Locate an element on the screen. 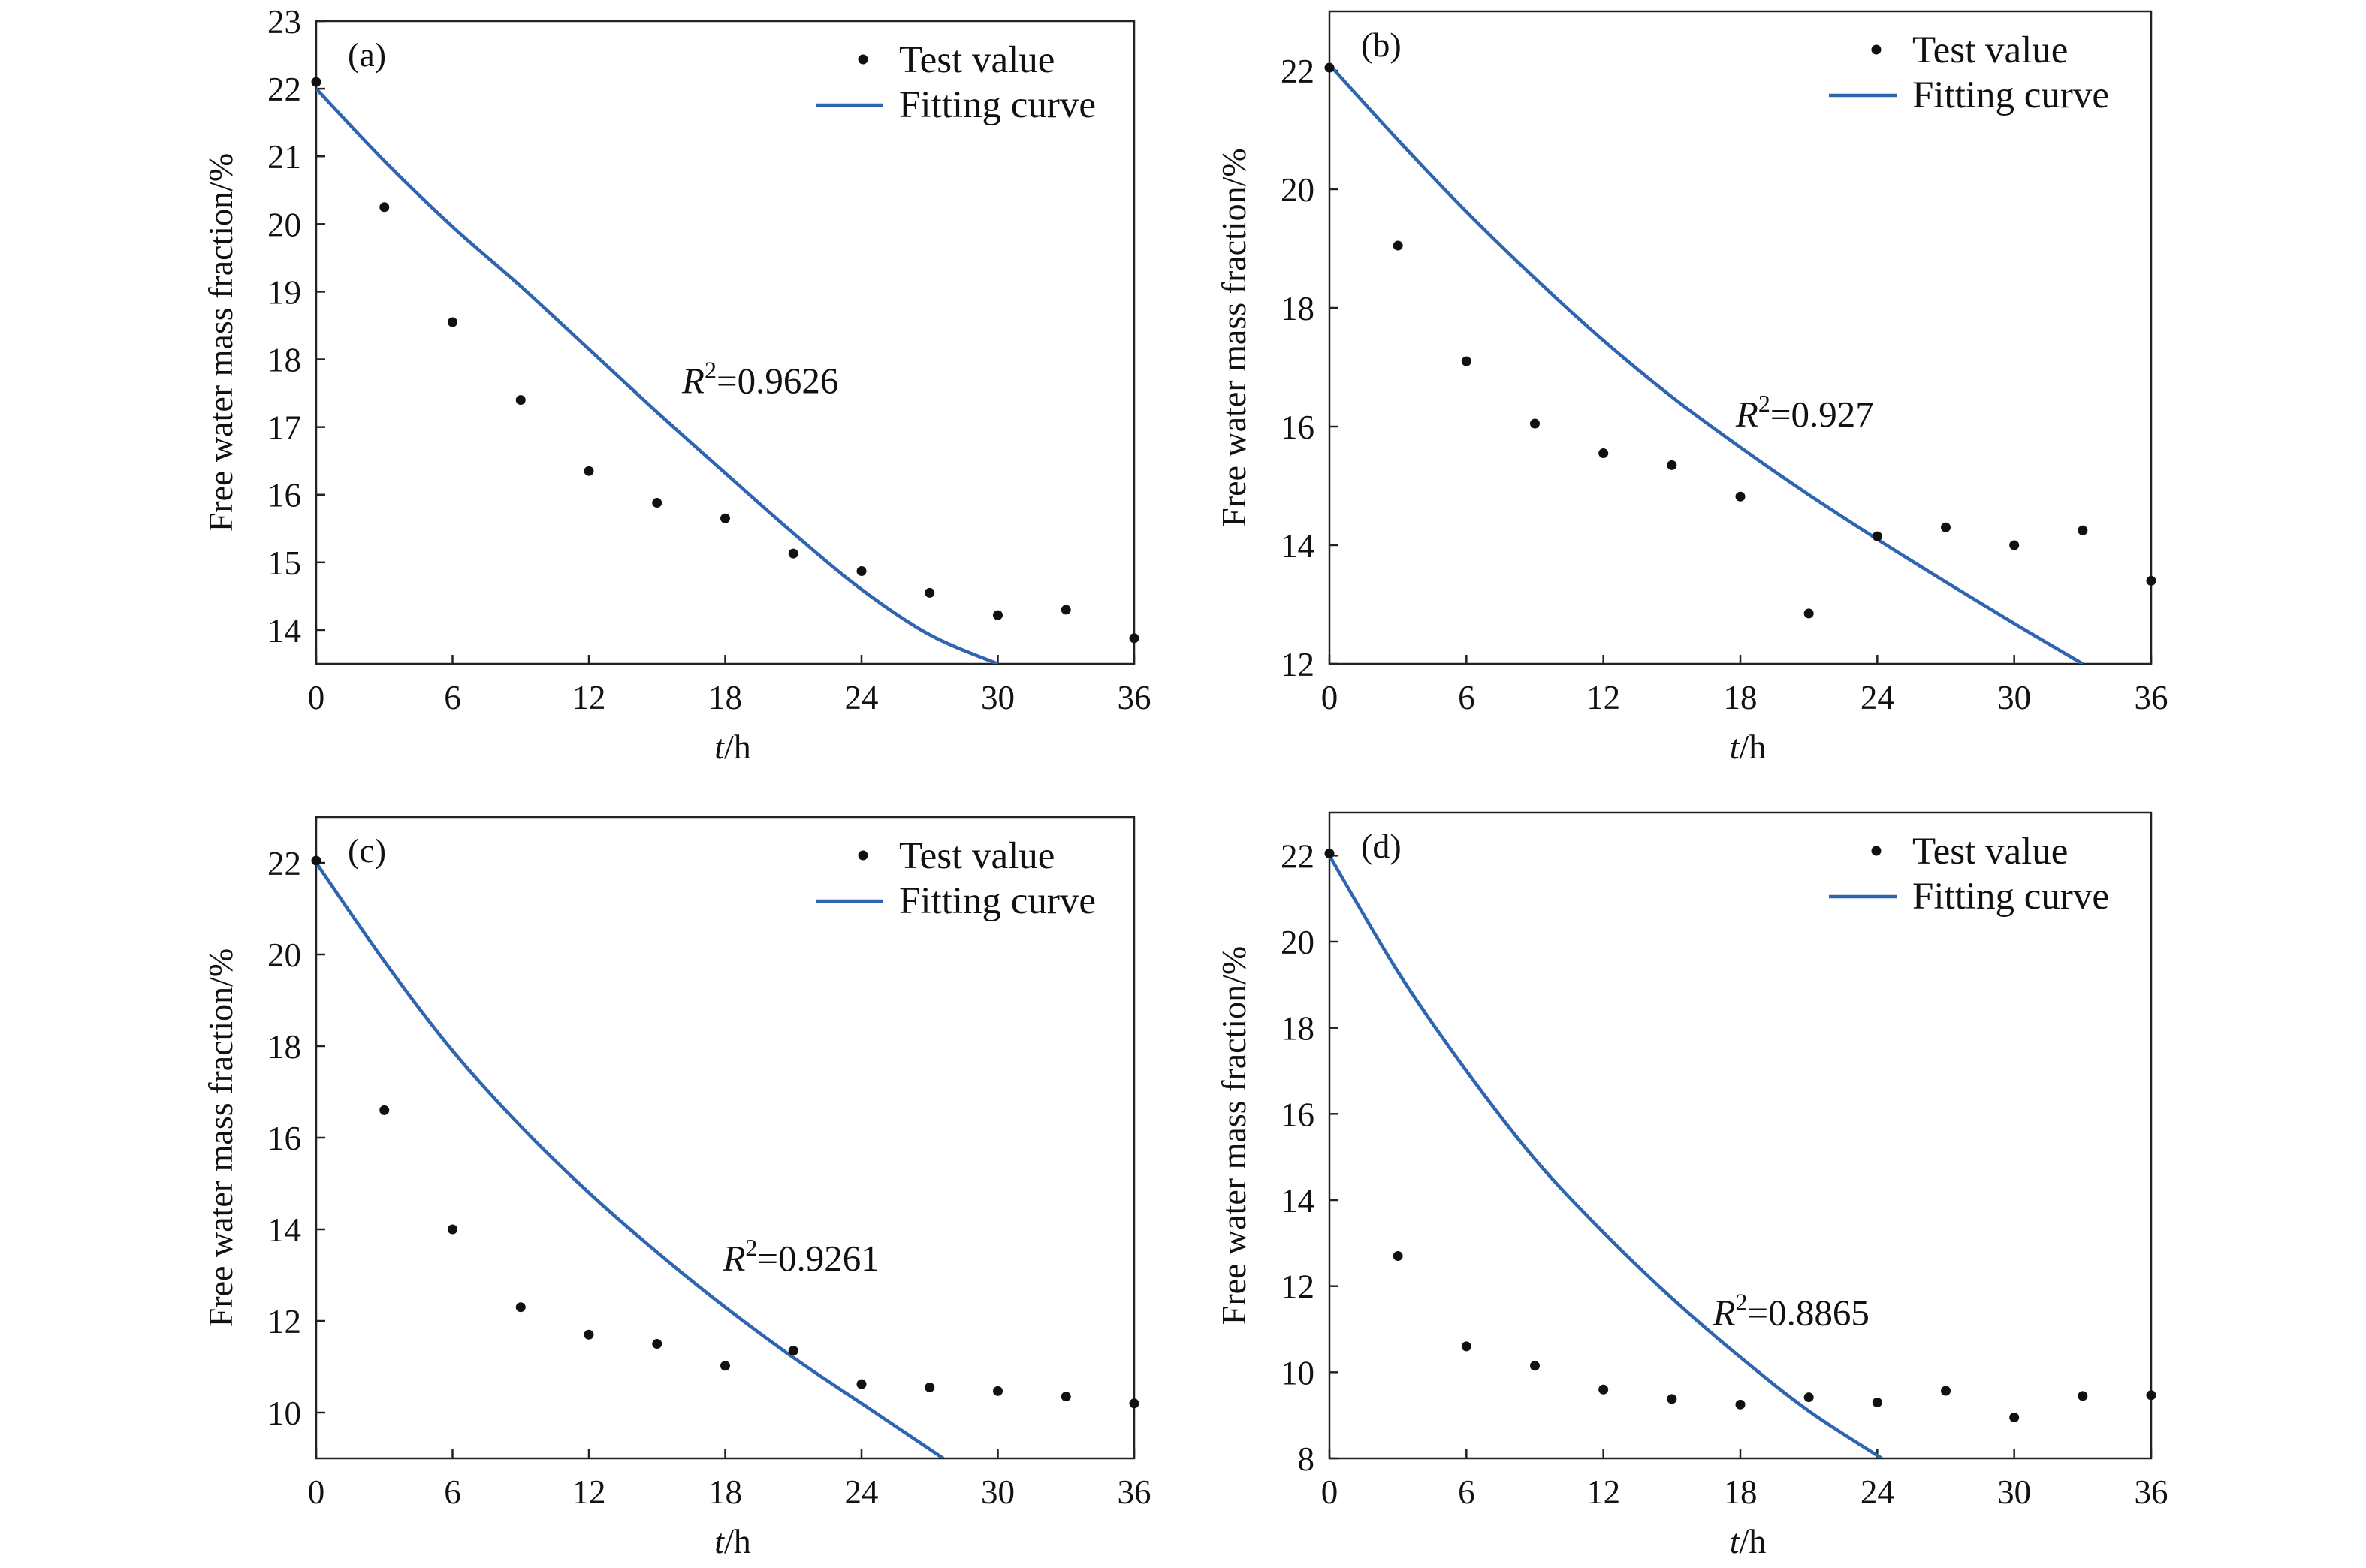 The width and height of the screenshot is (2366, 1568). legend-fitting-curve-label: Fitting curve is located at coordinates (997, 105).